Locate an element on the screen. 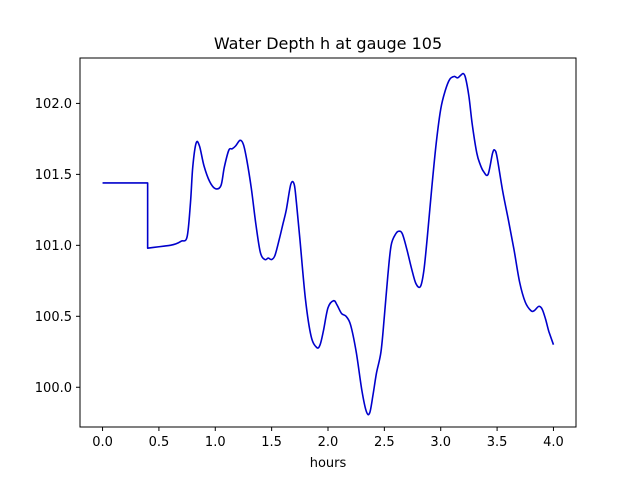 The width and height of the screenshot is (640, 480). y-tick-label: 101.0 is located at coordinates (53, 246).